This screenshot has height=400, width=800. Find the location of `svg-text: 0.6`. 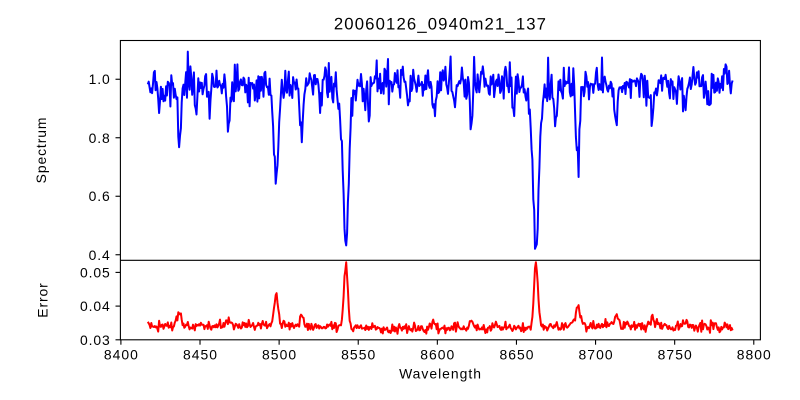

svg-text: 0.6 is located at coordinates (100, 196).